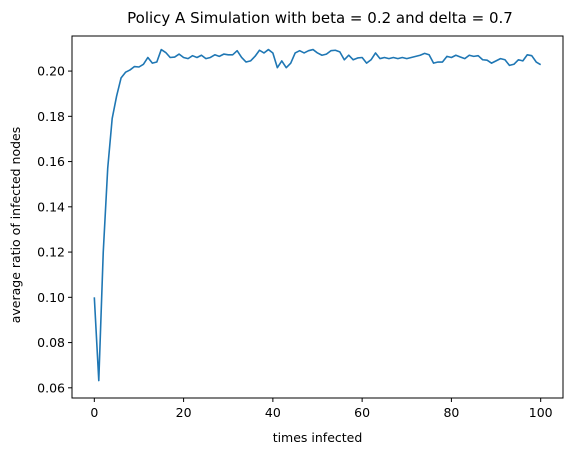  What do you see at coordinates (51, 116) in the screenshot?
I see `y-tick-label: 0.18` at bounding box center [51, 116].